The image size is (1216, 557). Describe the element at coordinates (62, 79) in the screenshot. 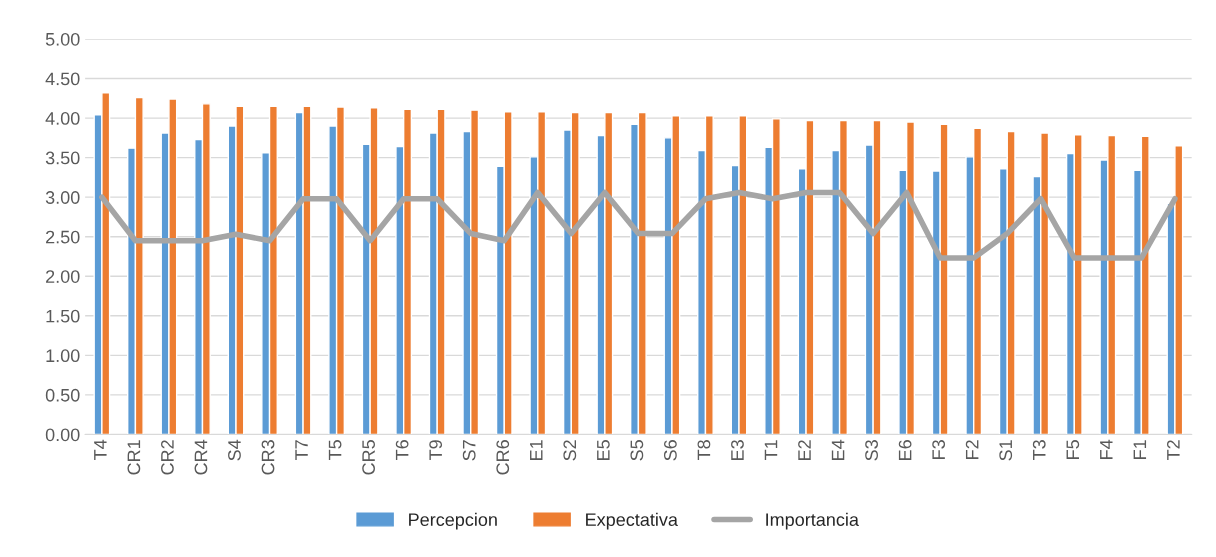

I see `y-tick-label: 4.50` at that location.